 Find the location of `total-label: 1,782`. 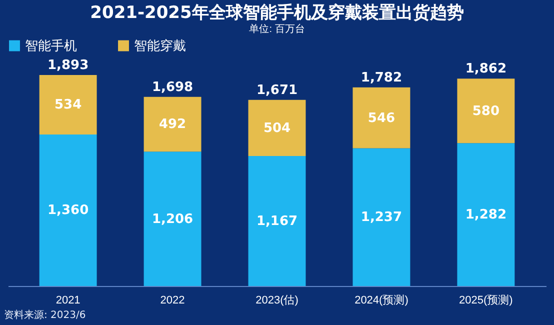

total-label: 1,782 is located at coordinates (381, 78).